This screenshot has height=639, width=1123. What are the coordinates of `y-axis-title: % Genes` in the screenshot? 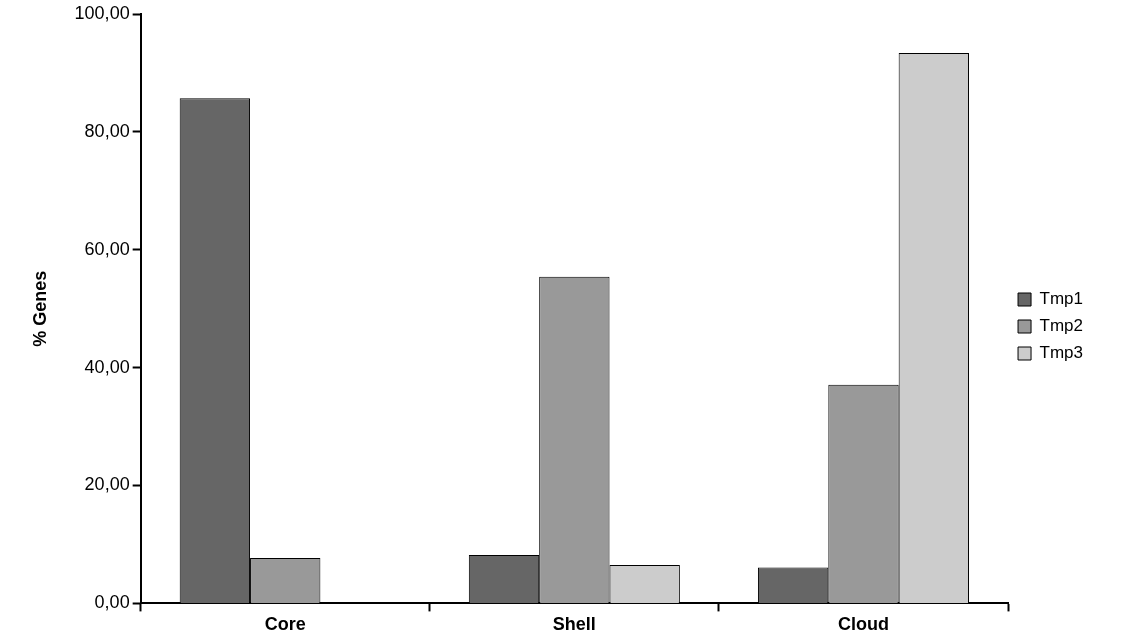 It's located at (39, 308).